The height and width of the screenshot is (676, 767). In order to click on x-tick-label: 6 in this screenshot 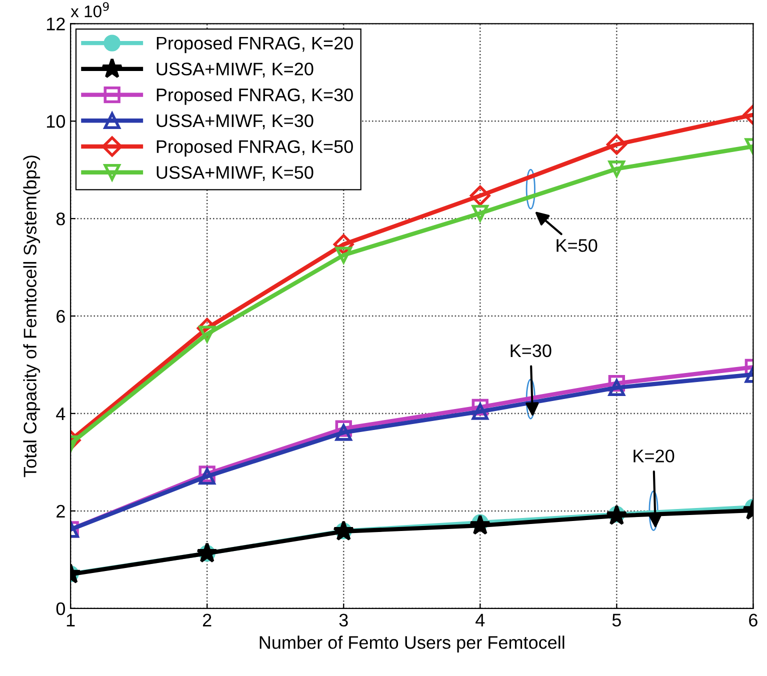, I will do `click(753, 620)`.